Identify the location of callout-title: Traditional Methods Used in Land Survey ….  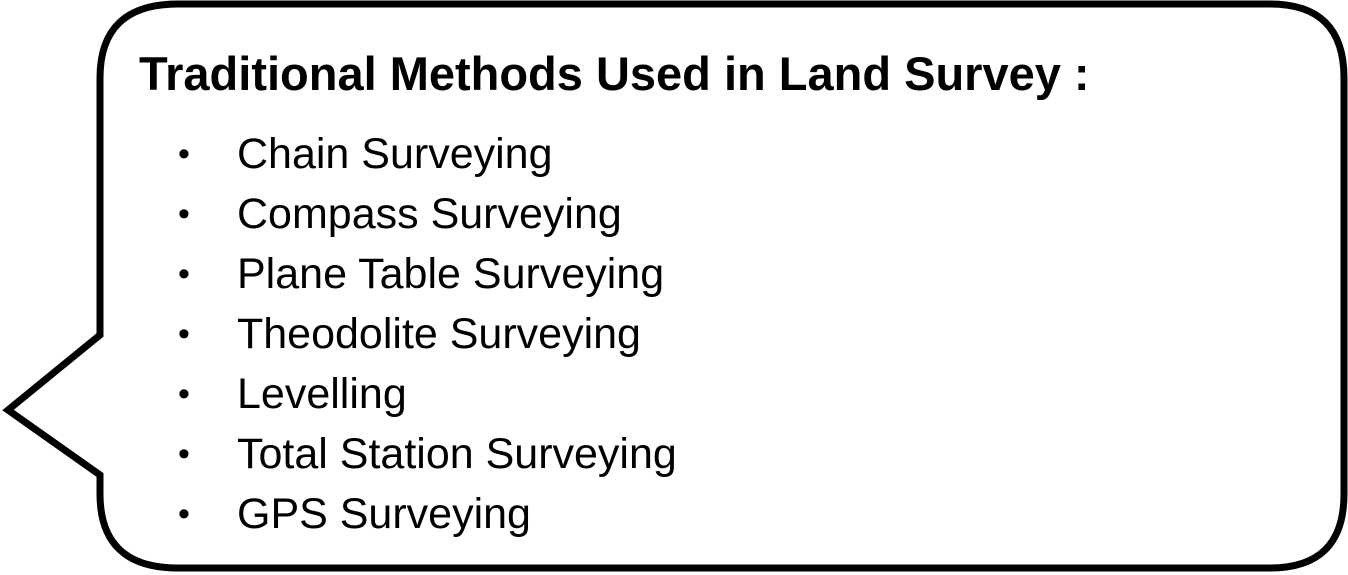
(614, 73).